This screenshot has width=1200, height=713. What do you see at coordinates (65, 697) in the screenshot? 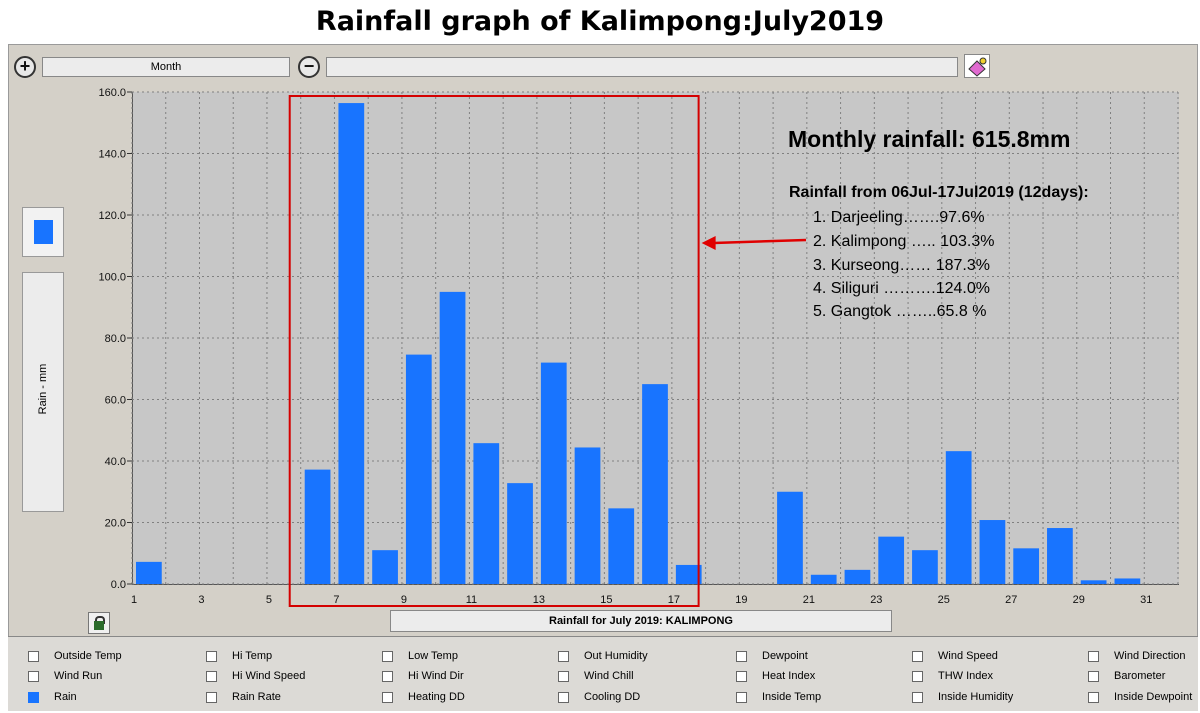
I see `checkbox-label: Rain` at bounding box center [65, 697].